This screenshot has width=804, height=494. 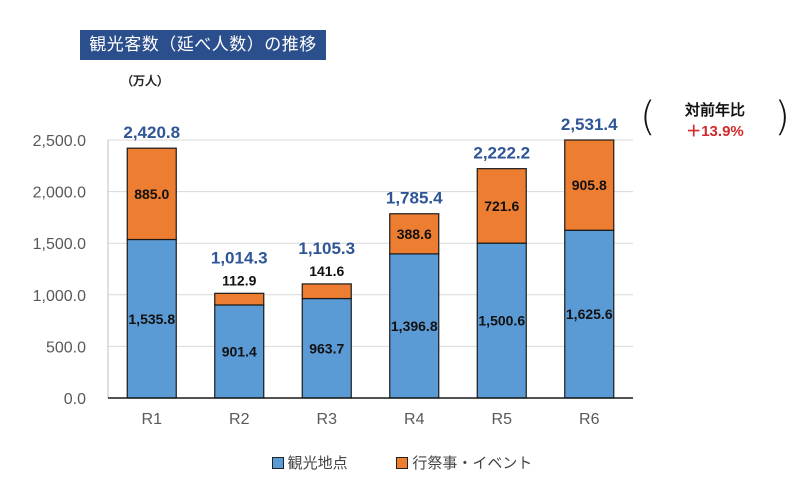 I want to click on data-label-events: 388.6, so click(x=414, y=234).